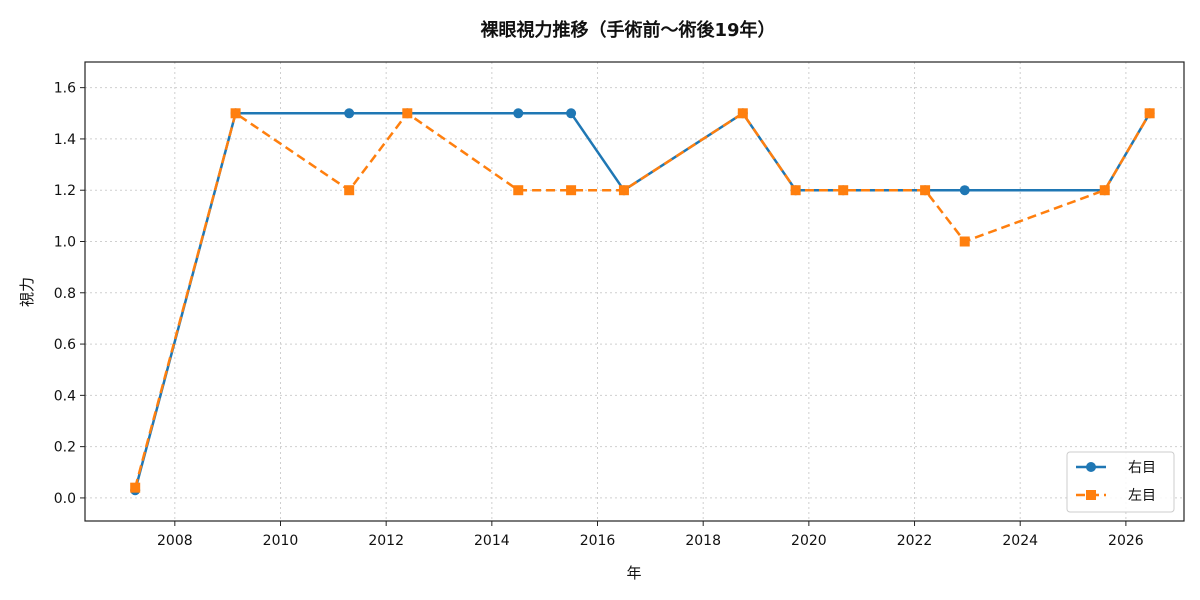 The image size is (1200, 600). I want to click on x-tick-label: 2022, so click(915, 541).